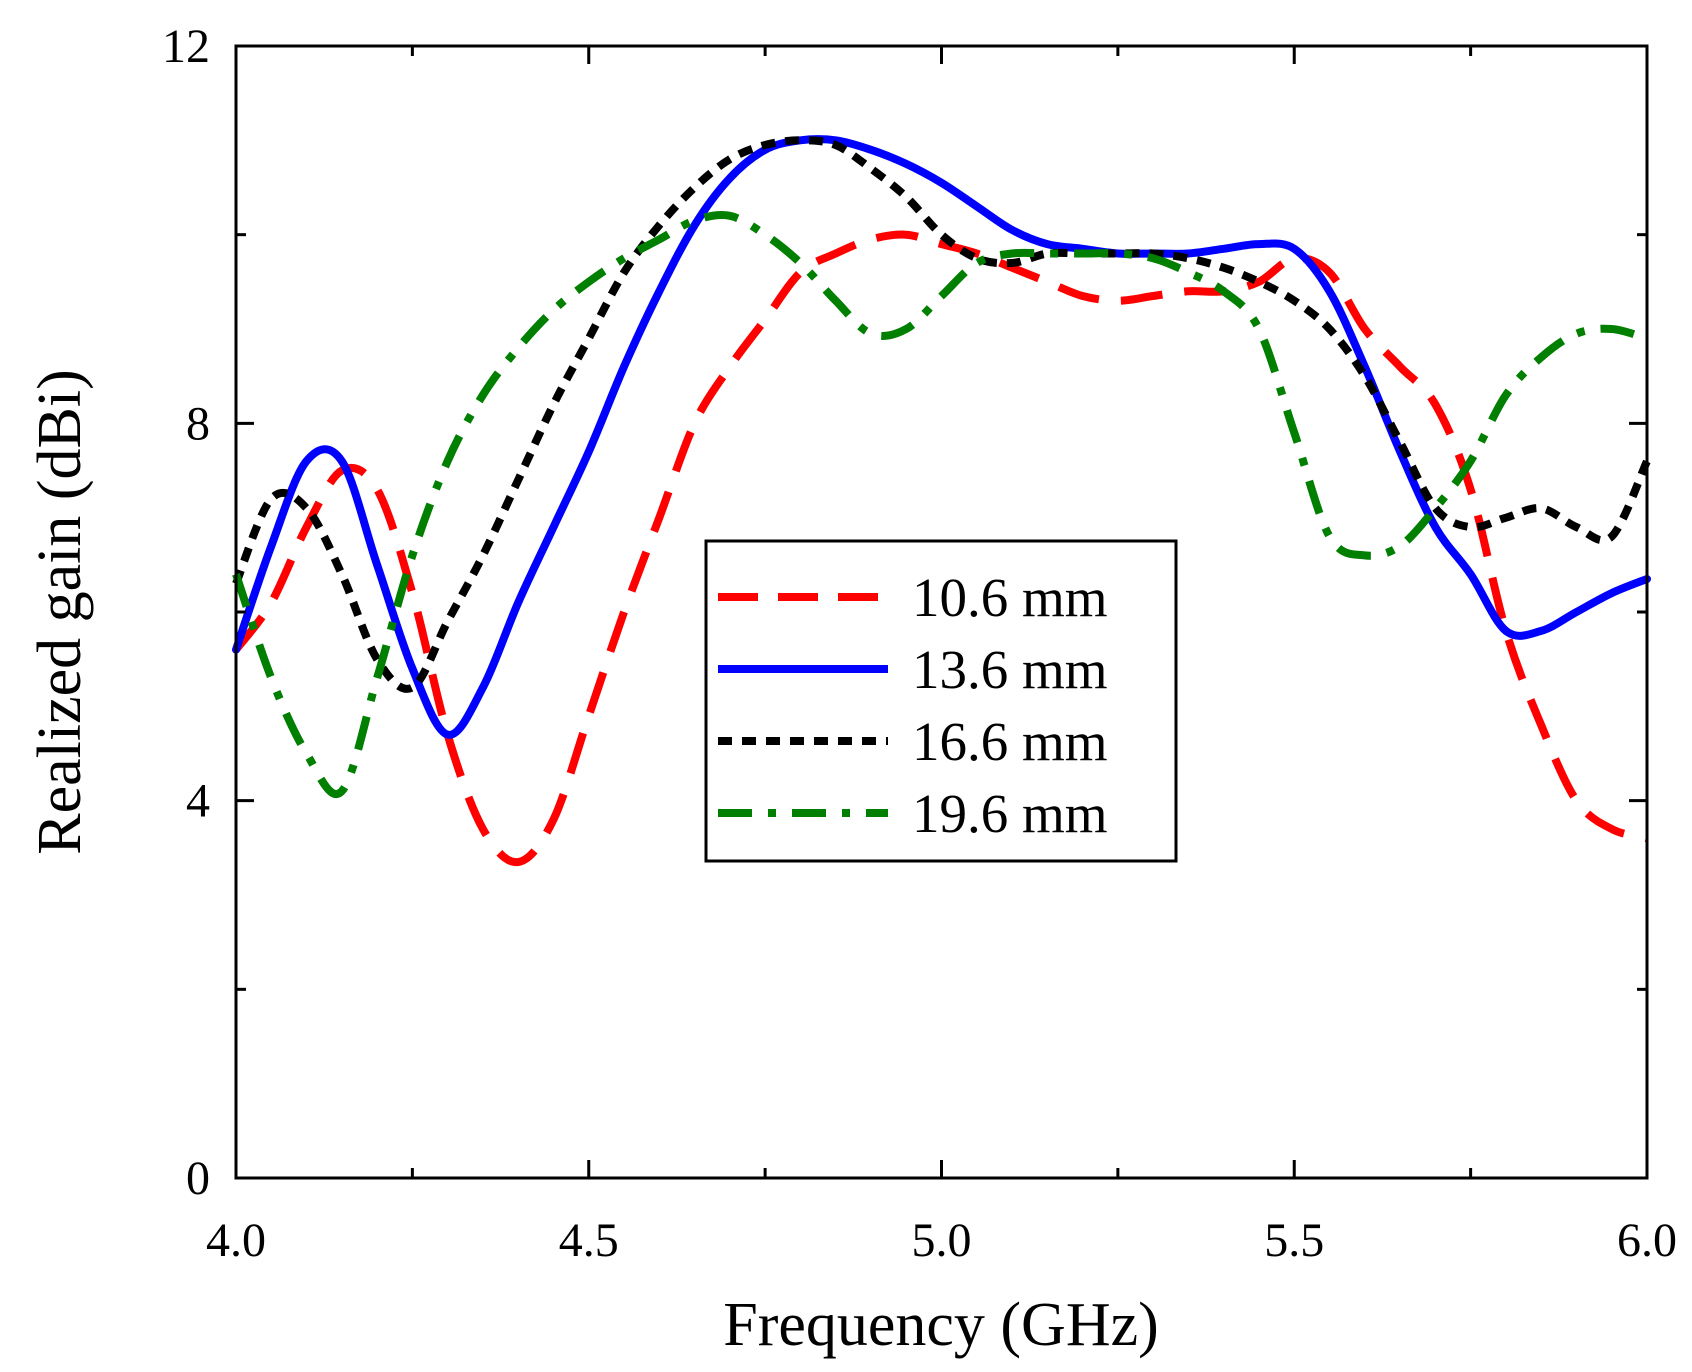  I want to click on y-axis-title: Realized gain (dBi), so click(60, 612).